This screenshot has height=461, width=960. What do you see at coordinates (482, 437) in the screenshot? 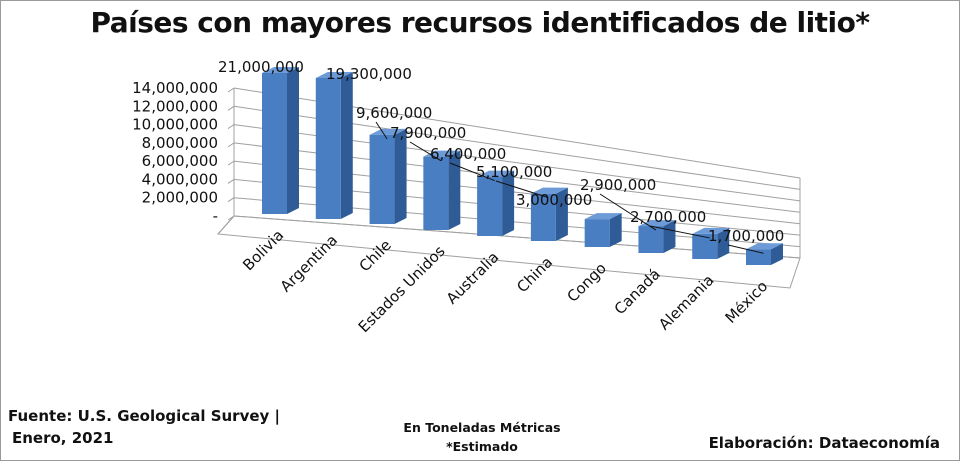
I see `units-note: En Toneladas Métricas *Estimado` at bounding box center [482, 437].